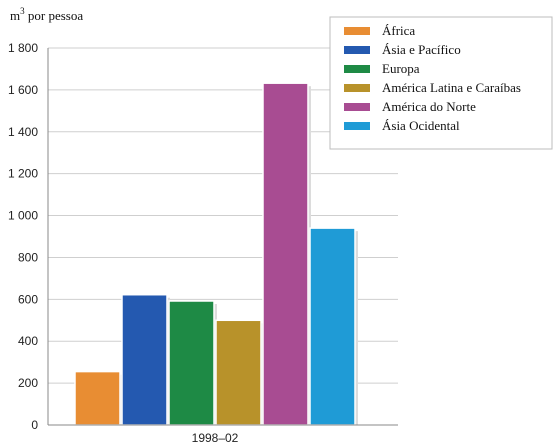 The width and height of the screenshot is (558, 447). What do you see at coordinates (23, 90) in the screenshot?
I see `y-tick-label: 1 600` at bounding box center [23, 90].